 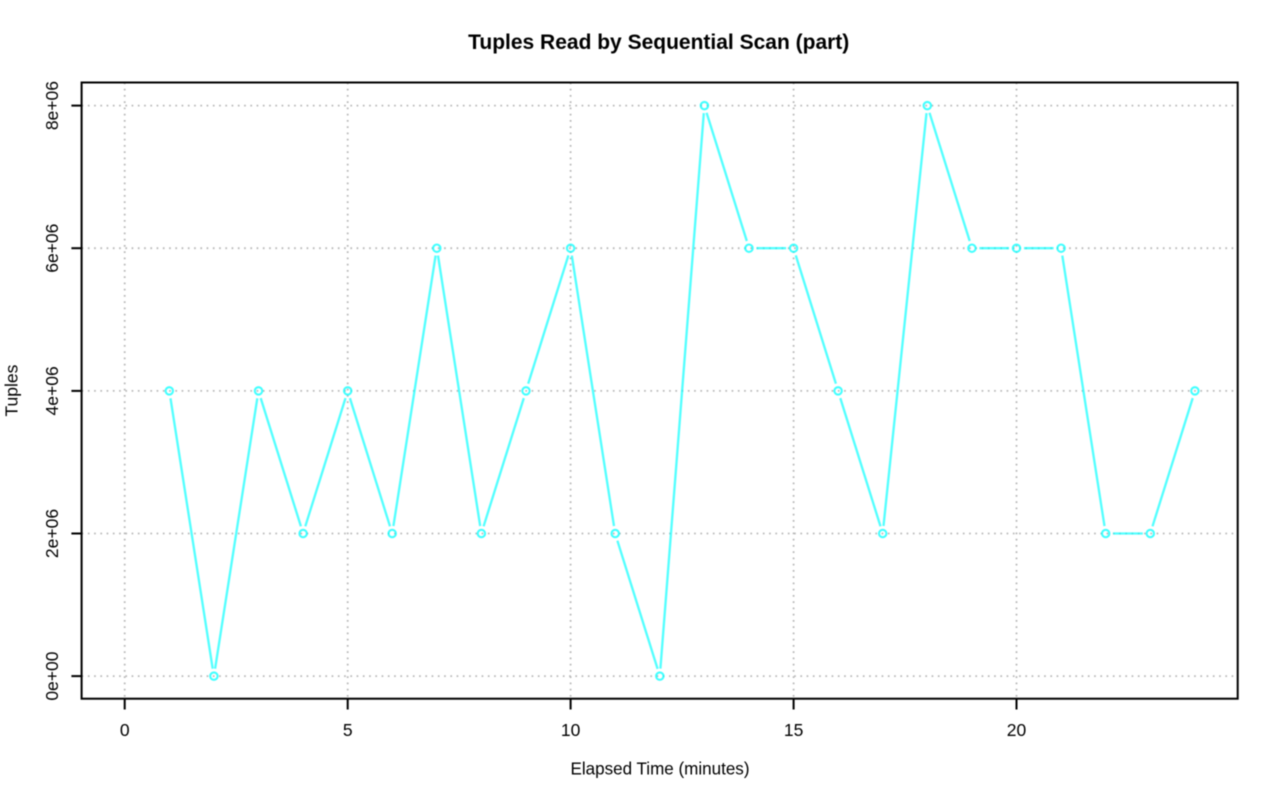 What do you see at coordinates (571, 730) in the screenshot?
I see `svg-text: 10` at bounding box center [571, 730].